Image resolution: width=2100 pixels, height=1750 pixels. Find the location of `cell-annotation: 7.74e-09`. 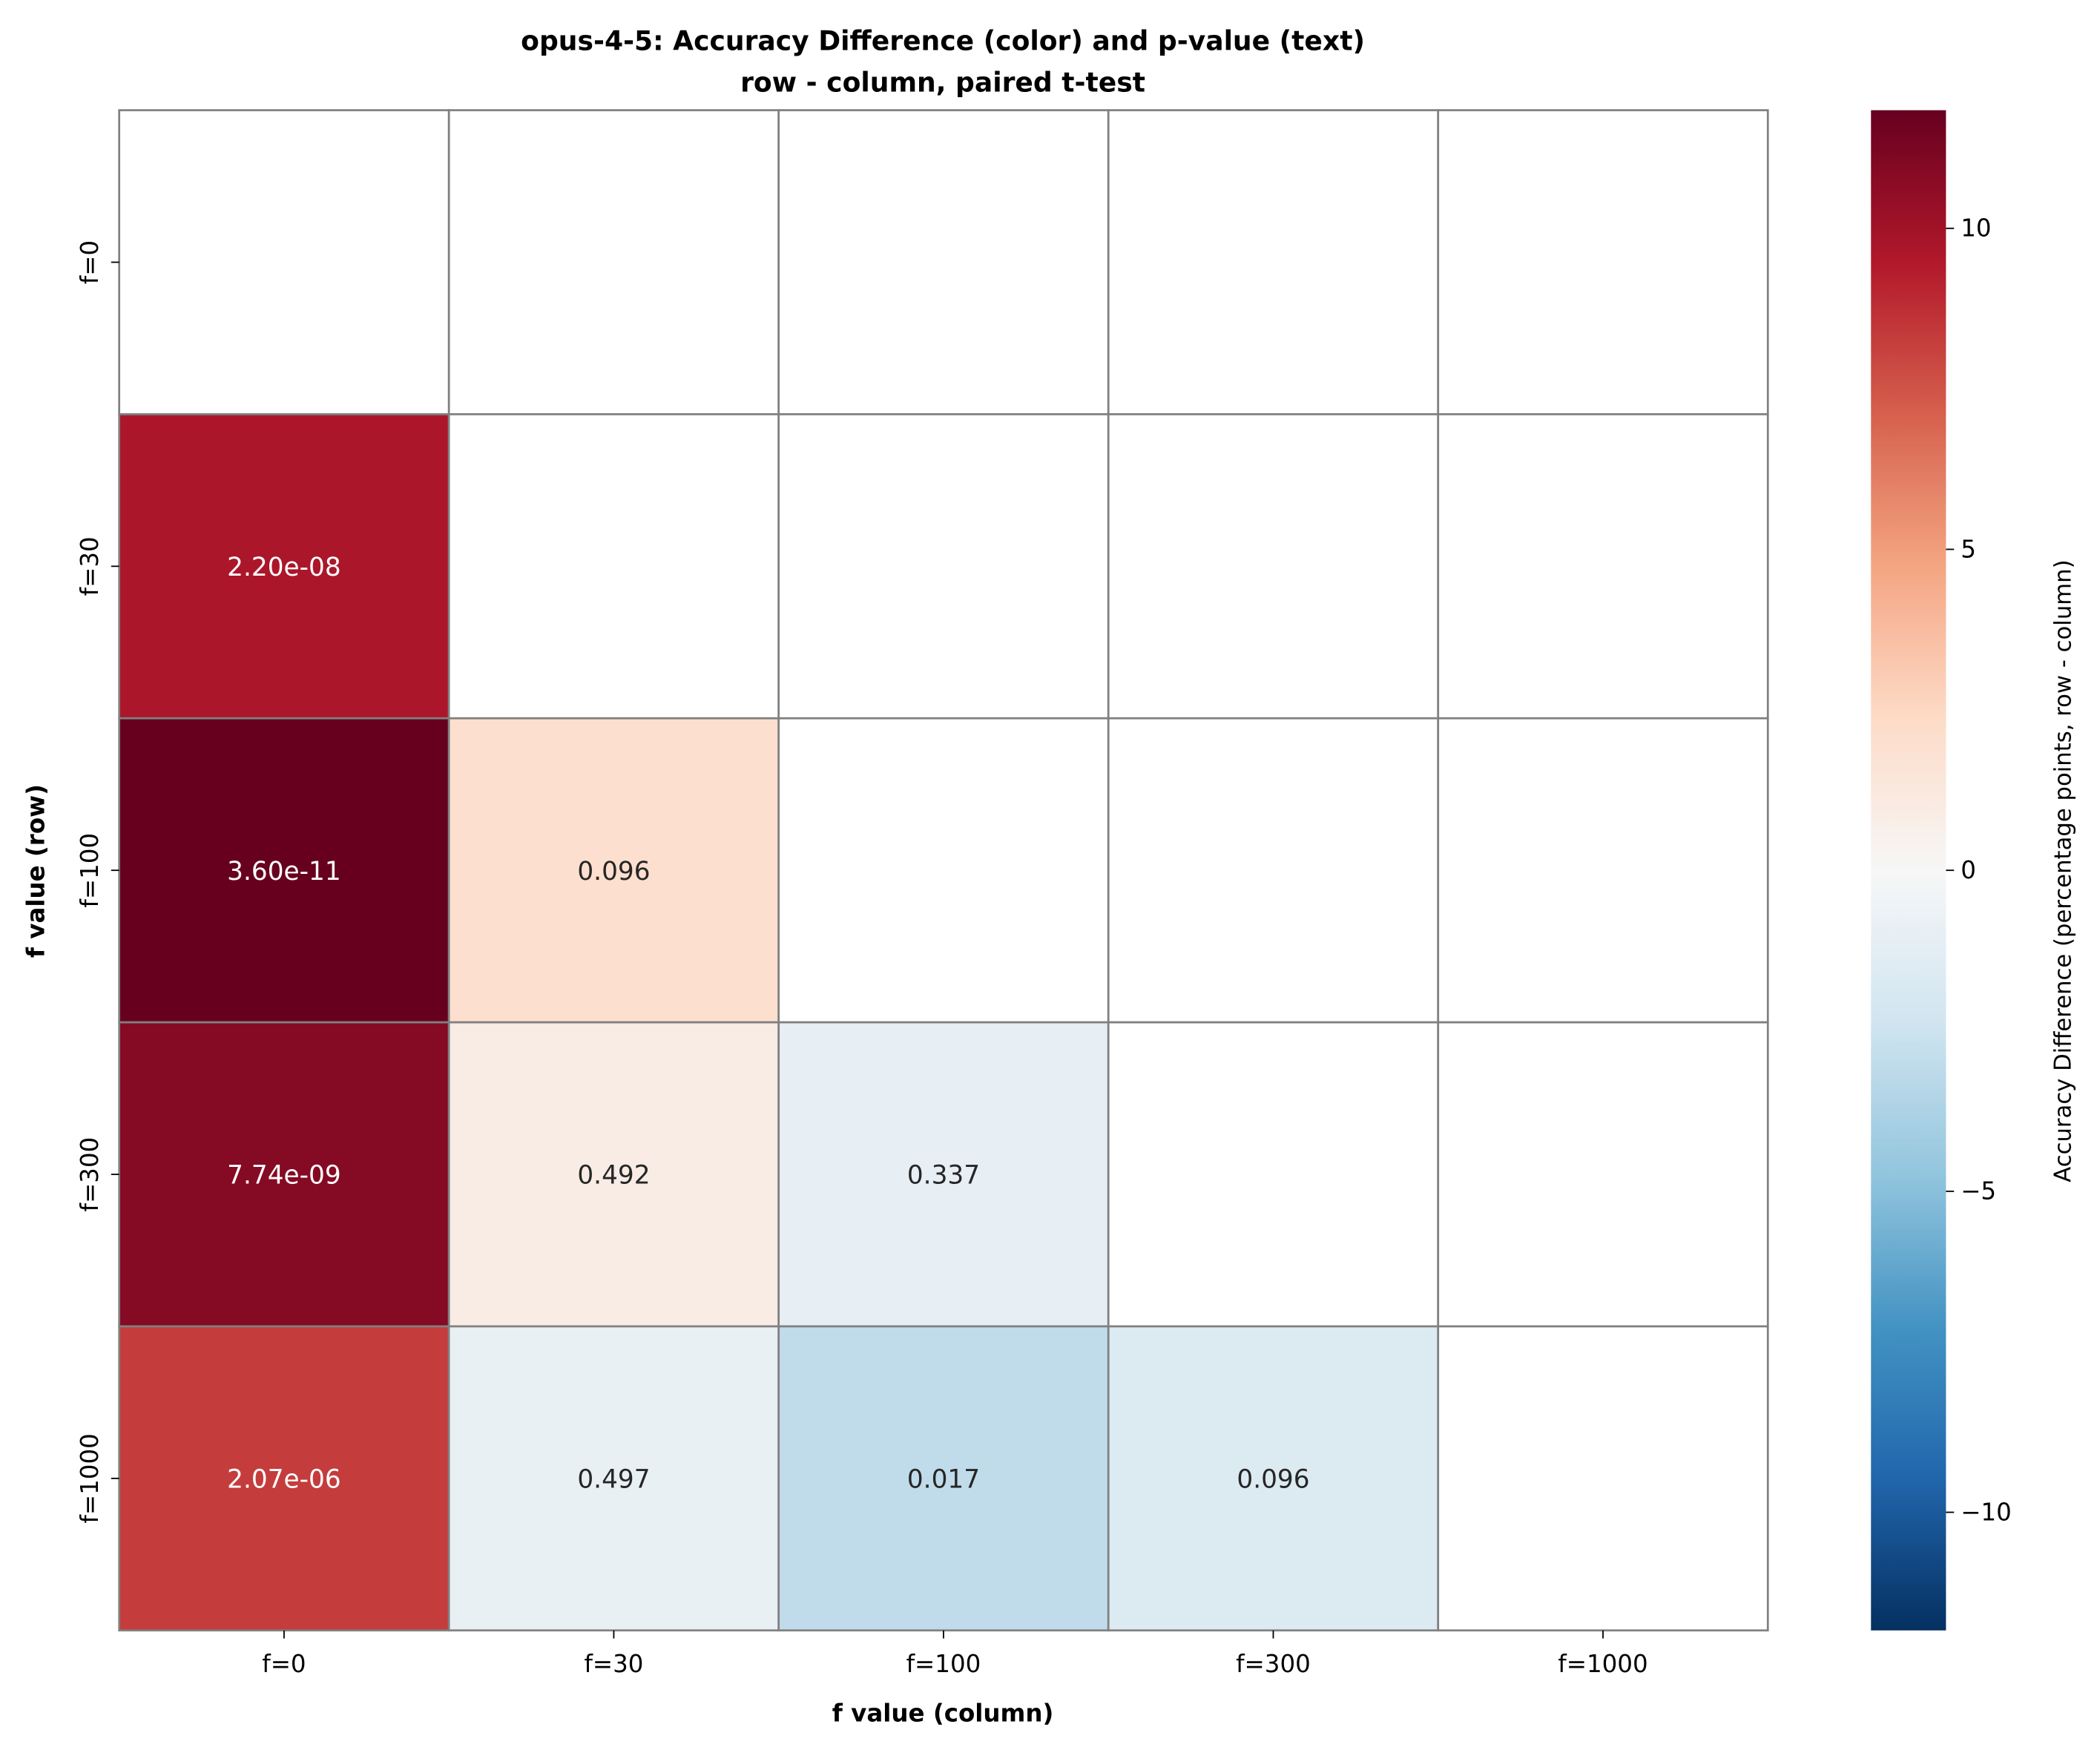

cell-annotation: 7.74e-09 is located at coordinates (283, 1176).